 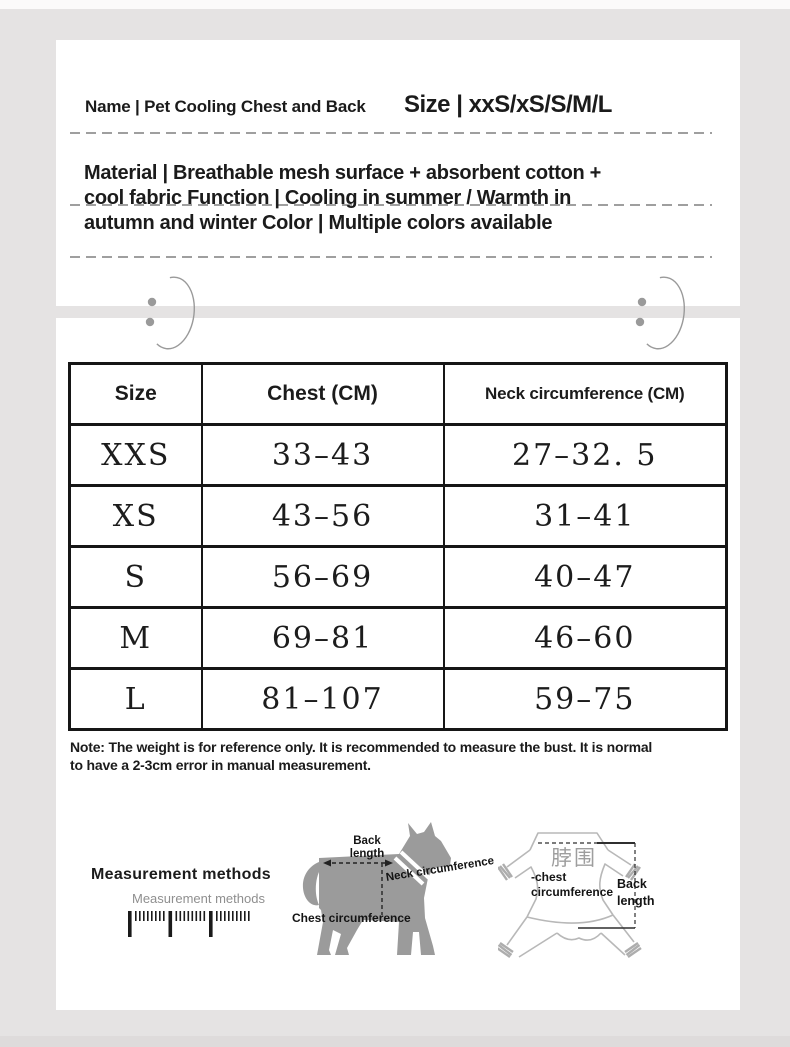 I want to click on column-header-chest: Chest (CM), so click(x=322, y=394).